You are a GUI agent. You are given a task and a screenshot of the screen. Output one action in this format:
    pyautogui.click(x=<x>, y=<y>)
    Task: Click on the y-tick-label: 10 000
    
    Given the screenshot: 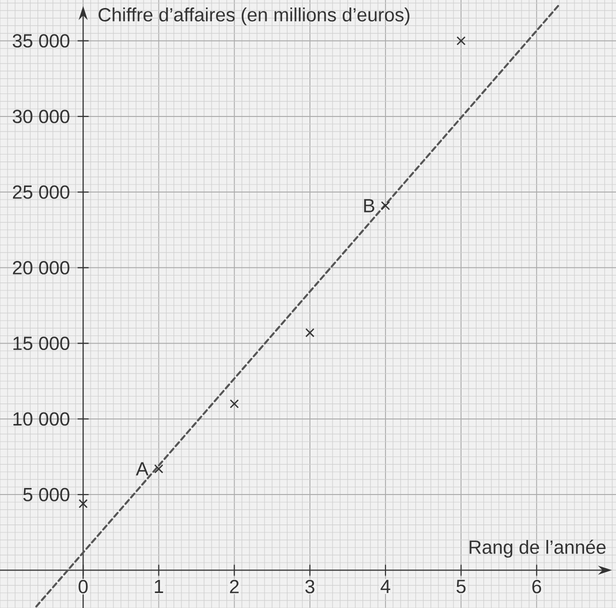 What is the action you would take?
    pyautogui.click(x=41, y=419)
    